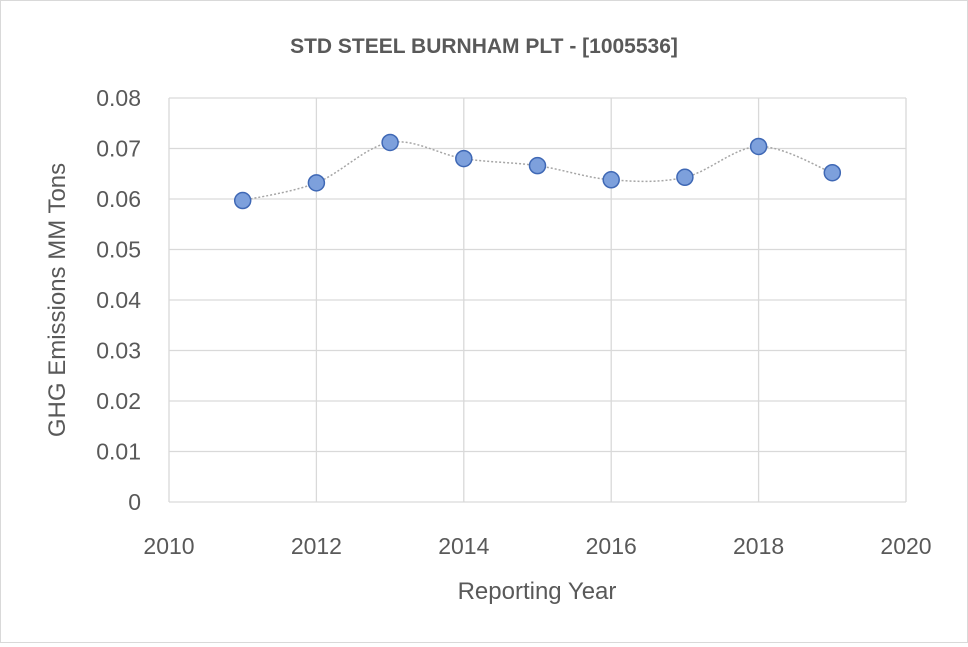  Describe the element at coordinates (484, 46) in the screenshot. I see `chart-title: STD STEEL BURNHAM PLT - [1005536]` at that location.